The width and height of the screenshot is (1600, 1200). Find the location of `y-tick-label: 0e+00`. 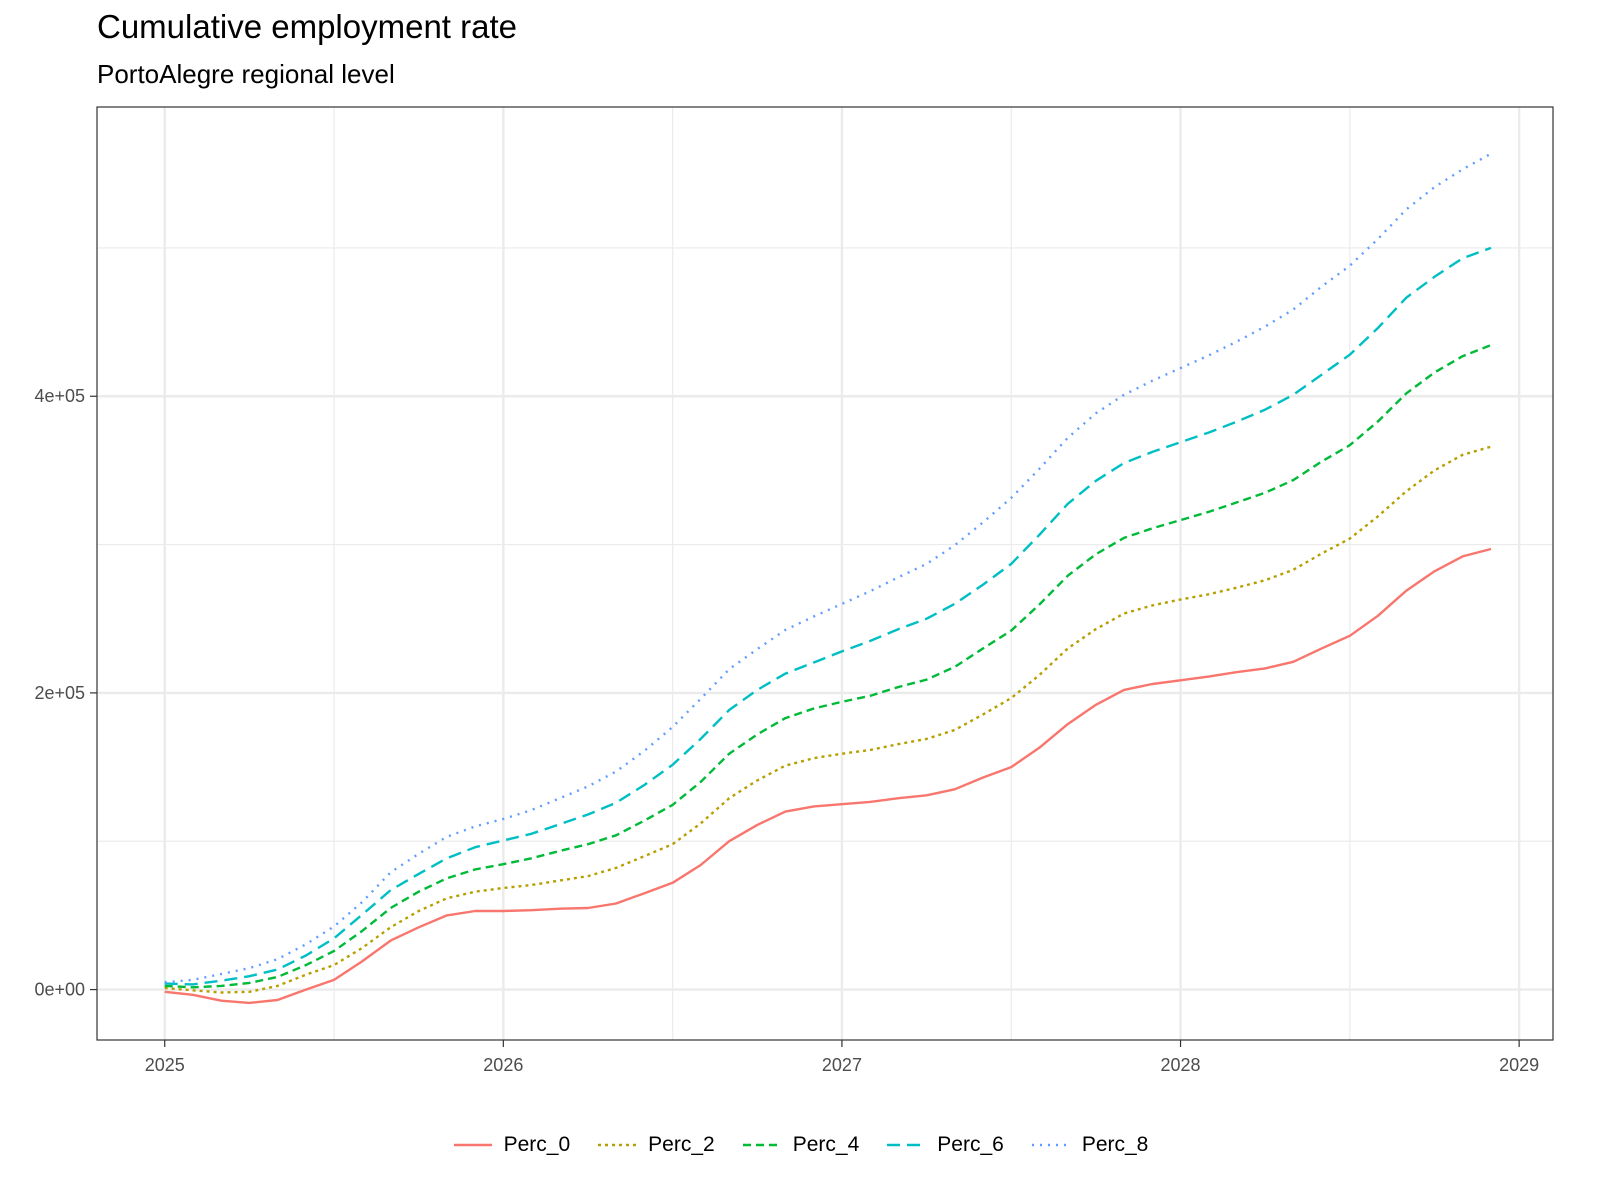

y-tick-label: 0e+00 is located at coordinates (59, 990).